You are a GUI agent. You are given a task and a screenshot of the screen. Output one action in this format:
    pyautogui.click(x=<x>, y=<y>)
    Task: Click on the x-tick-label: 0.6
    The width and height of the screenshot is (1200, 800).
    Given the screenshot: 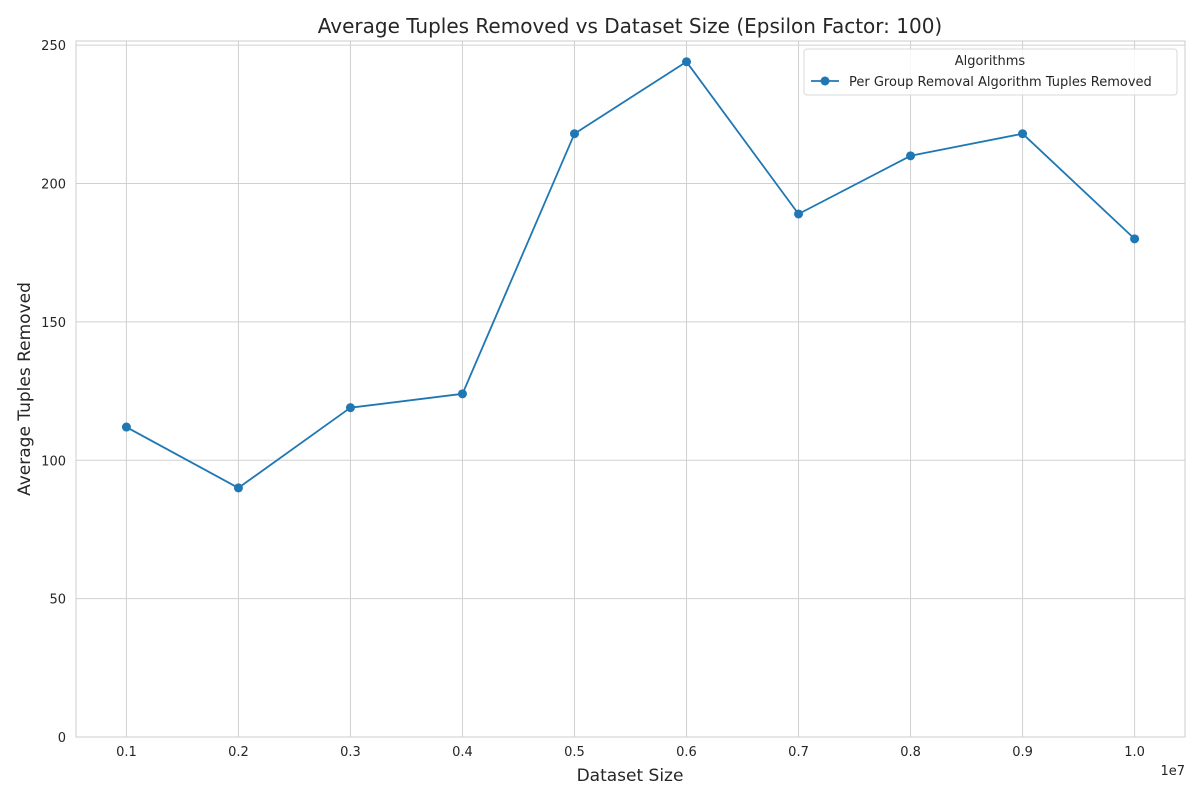 What is the action you would take?
    pyautogui.click(x=686, y=752)
    